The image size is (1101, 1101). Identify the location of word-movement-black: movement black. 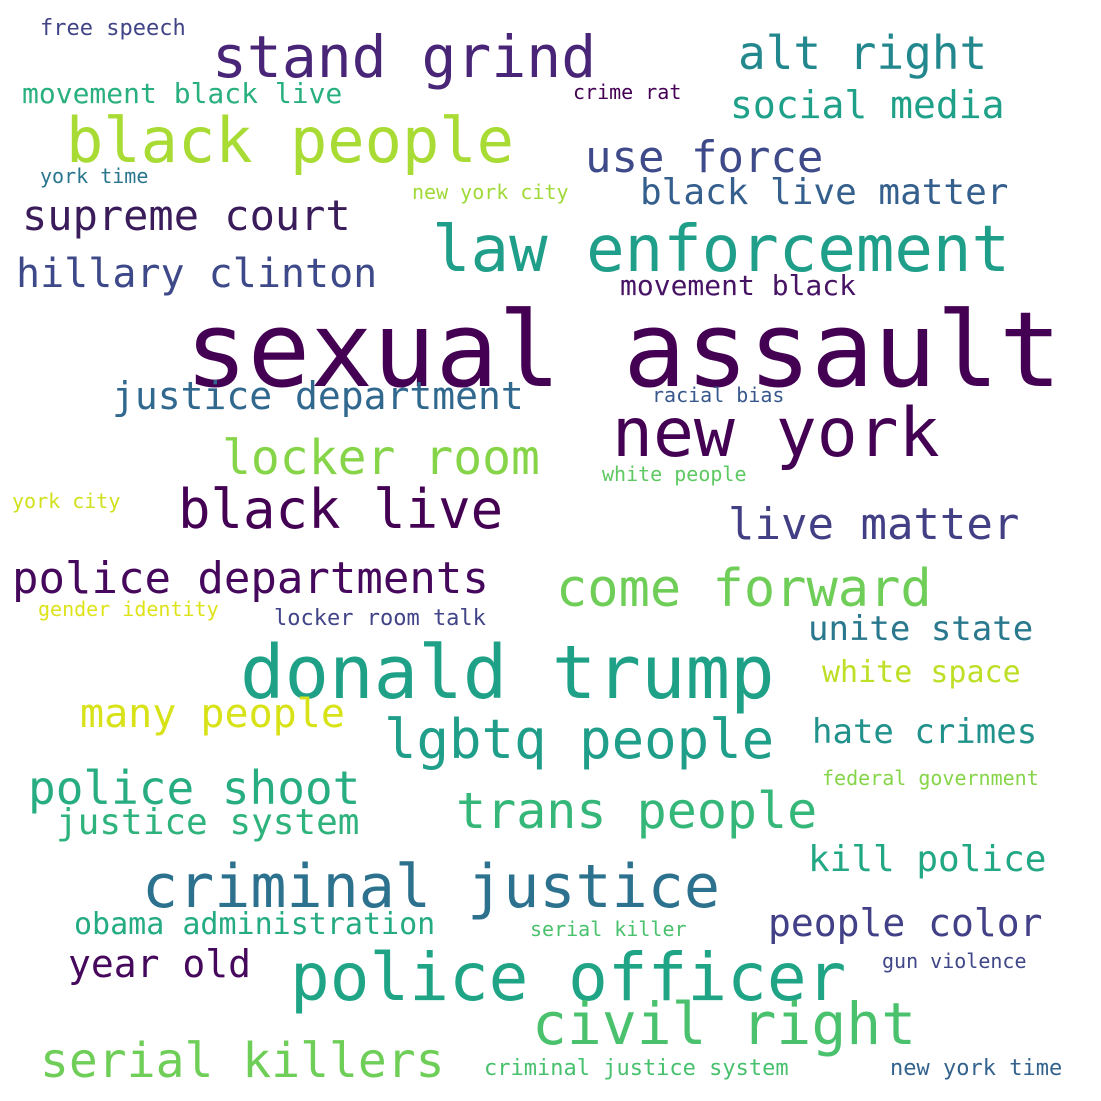
(738, 285).